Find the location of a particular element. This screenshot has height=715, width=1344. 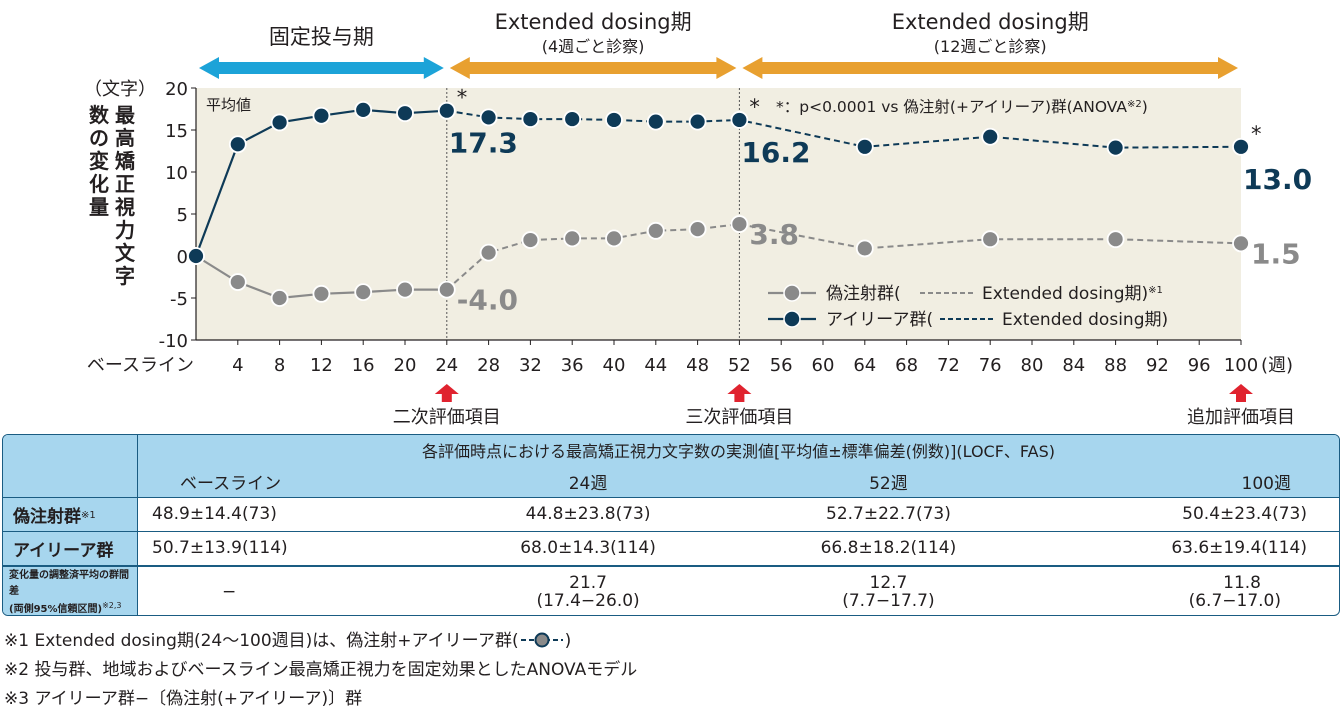

y-axis-label-char: 力 is located at coordinates (125, 230).